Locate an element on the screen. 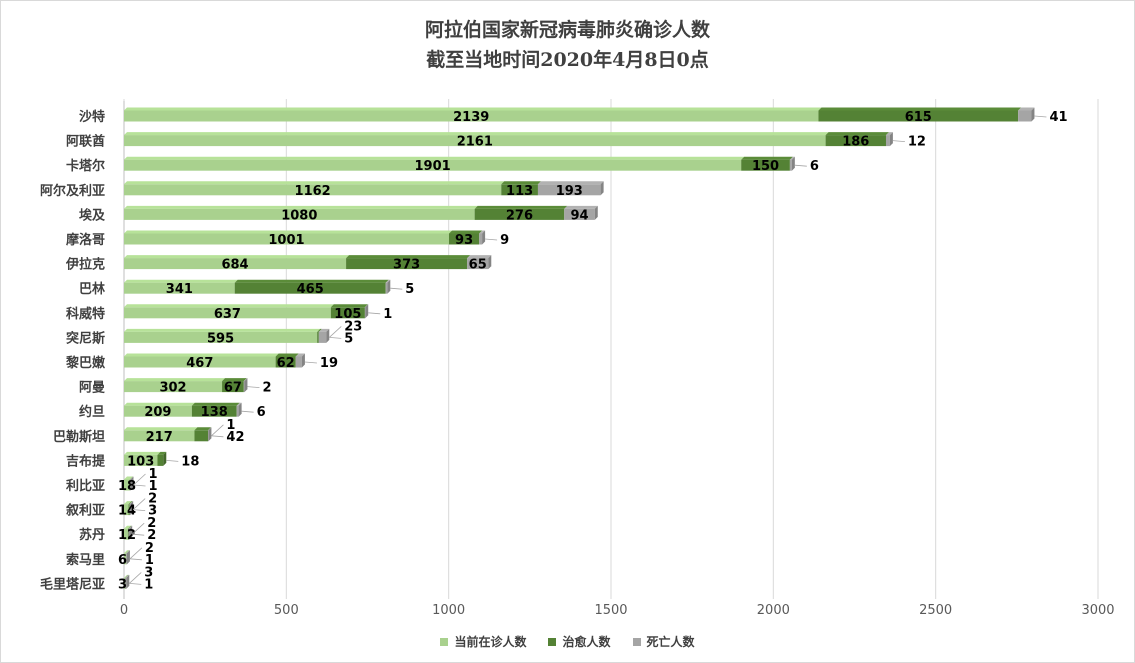  x-tick-label: 500 is located at coordinates (286, 610).